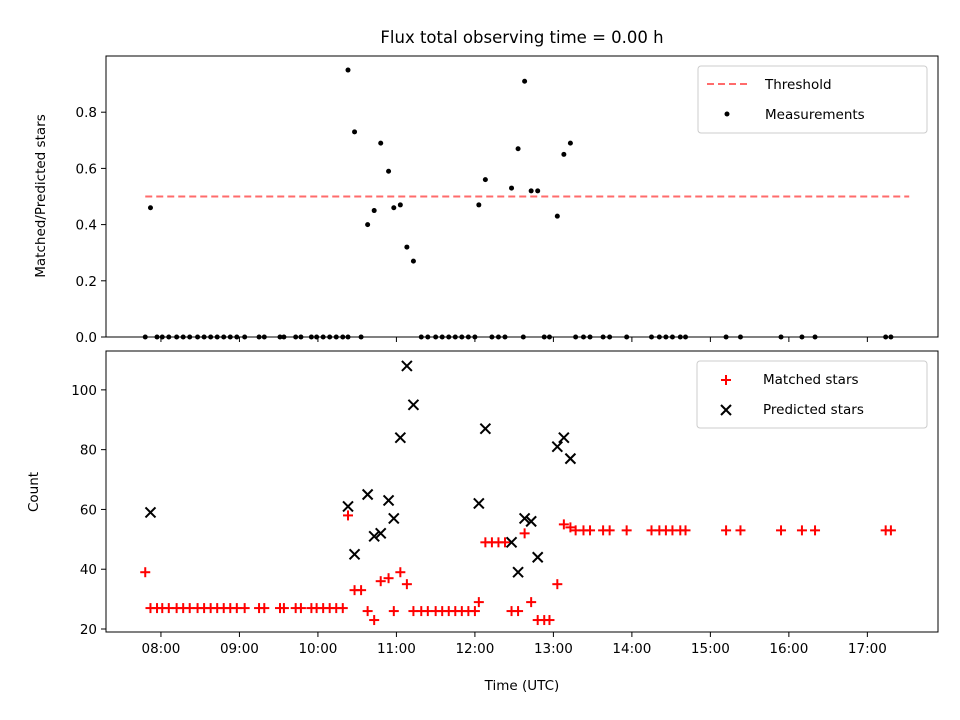  Describe the element at coordinates (813, 410) in the screenshot. I see `legend-predicted-label: Predicted stars` at that location.